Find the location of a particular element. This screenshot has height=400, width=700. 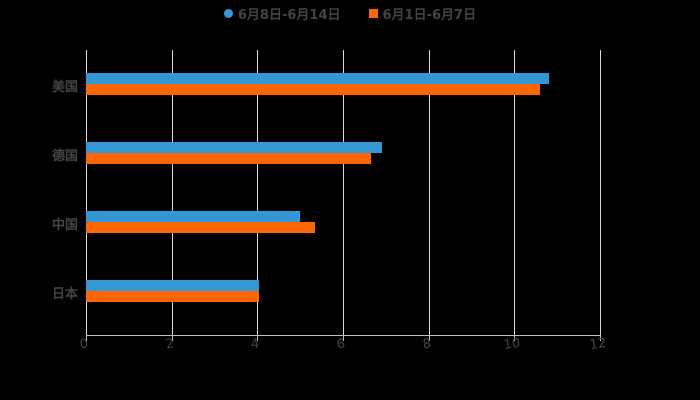

legend-label: 6月8日-6月14日 is located at coordinates (289, 15).